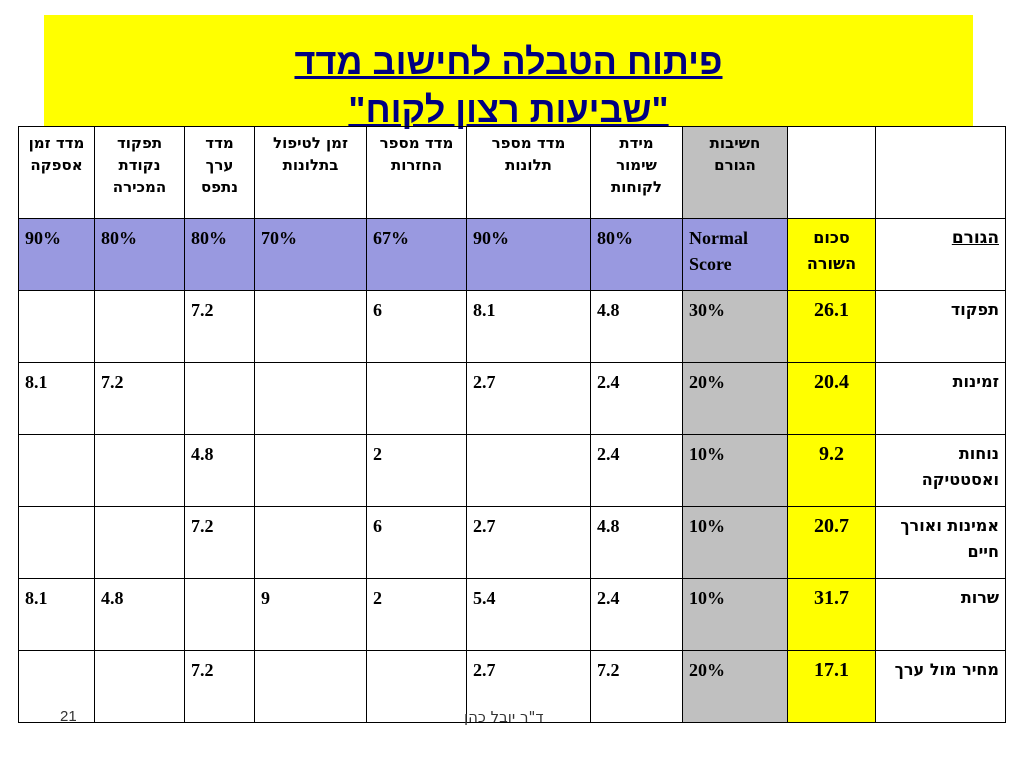  Describe the element at coordinates (416, 172) in the screenshot. I see `header-returns: מדד מספר החזרות` at that location.